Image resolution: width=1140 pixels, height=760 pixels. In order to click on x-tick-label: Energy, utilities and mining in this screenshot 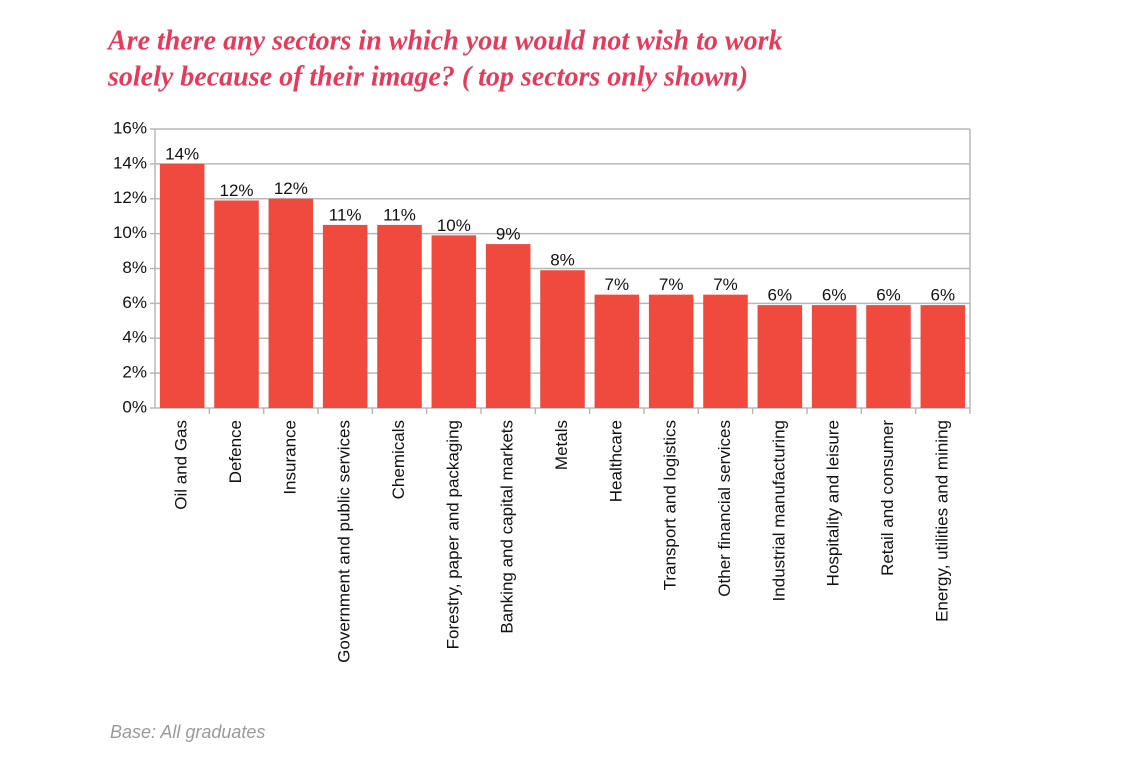, I will do `click(941, 521)`.